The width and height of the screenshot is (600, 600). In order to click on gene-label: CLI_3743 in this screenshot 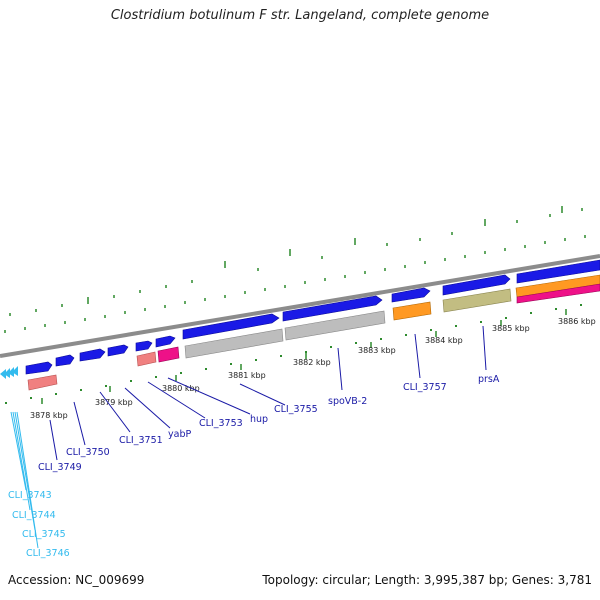, I will do `click(30, 495)`.